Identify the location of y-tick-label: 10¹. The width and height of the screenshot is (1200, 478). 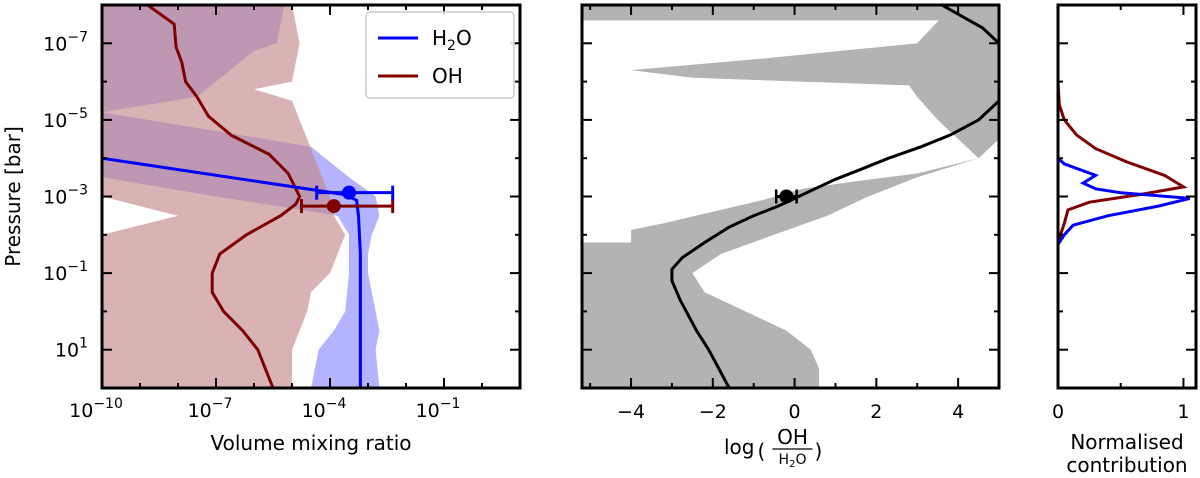
(71, 349).